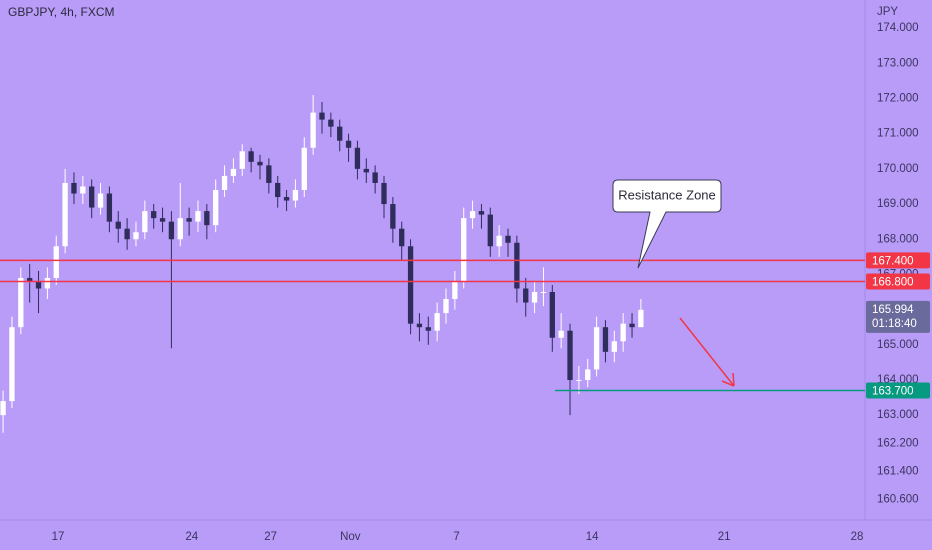 This screenshot has width=932, height=550. I want to click on x-tick-label: 27, so click(270, 537).